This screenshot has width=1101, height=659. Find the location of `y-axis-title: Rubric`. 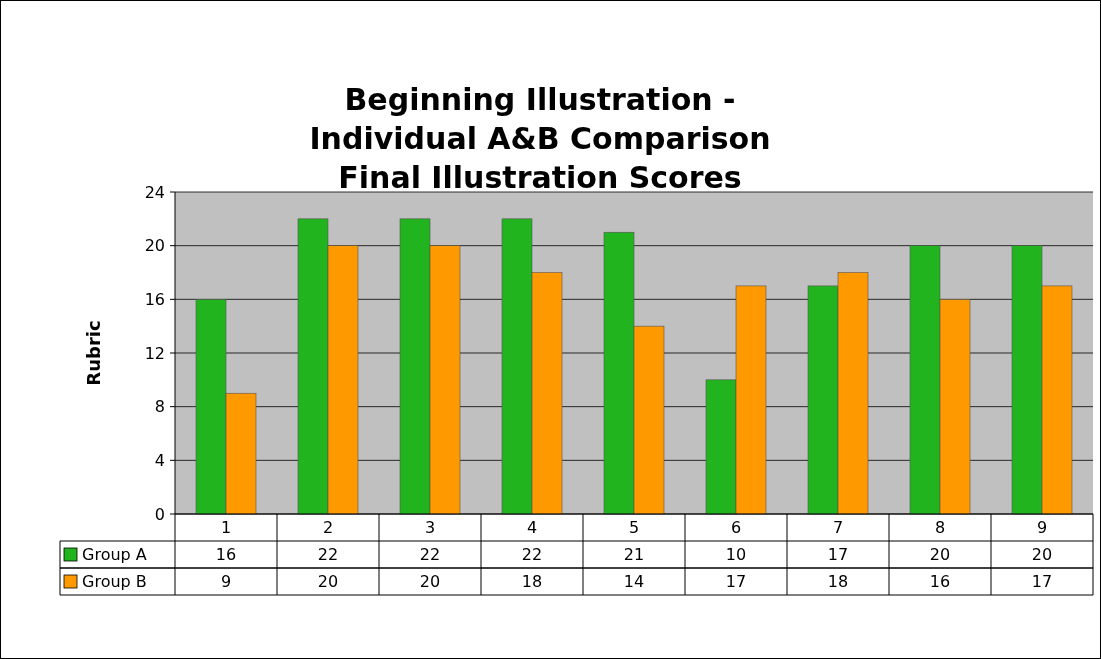

y-axis-title: Rubric is located at coordinates (93, 353).